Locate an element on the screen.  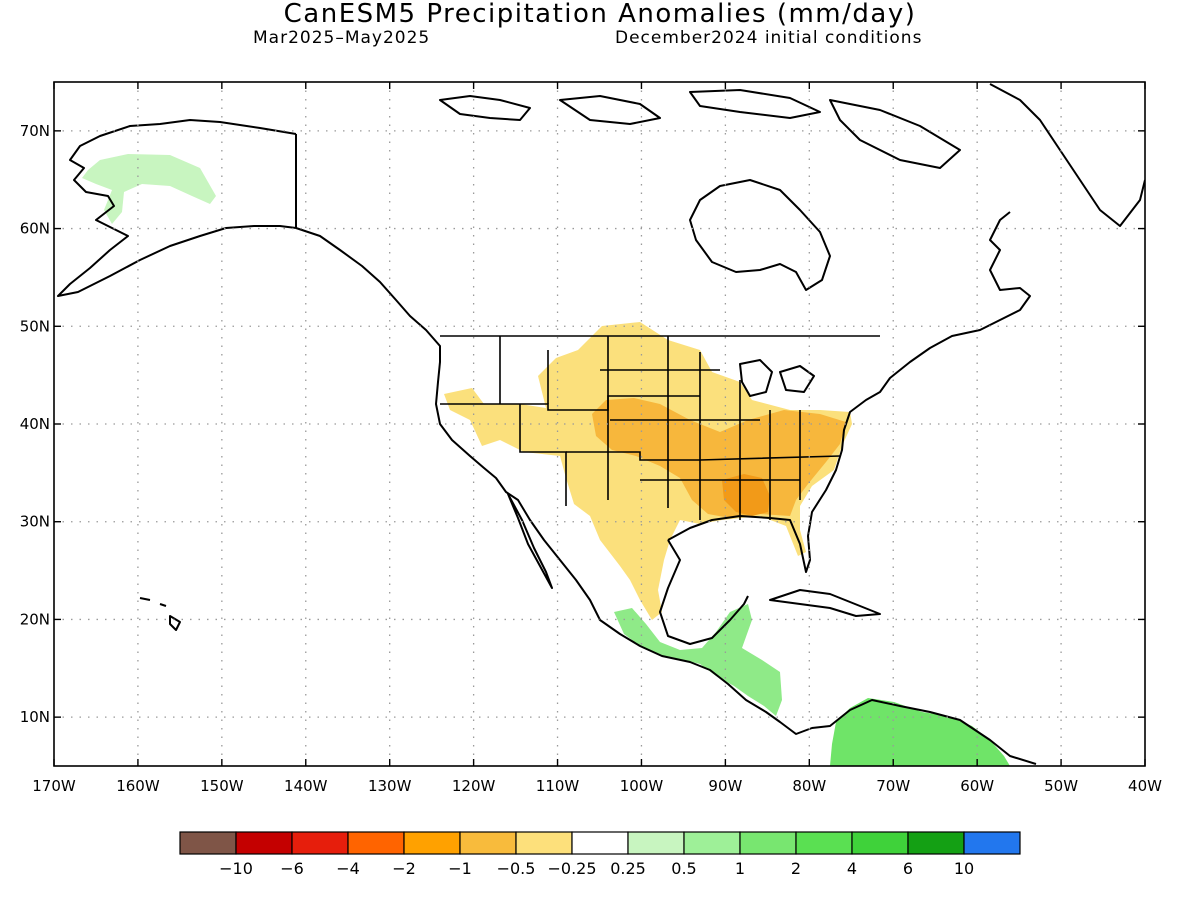
colorbar-label: −0.25 is located at coordinates (571, 868).